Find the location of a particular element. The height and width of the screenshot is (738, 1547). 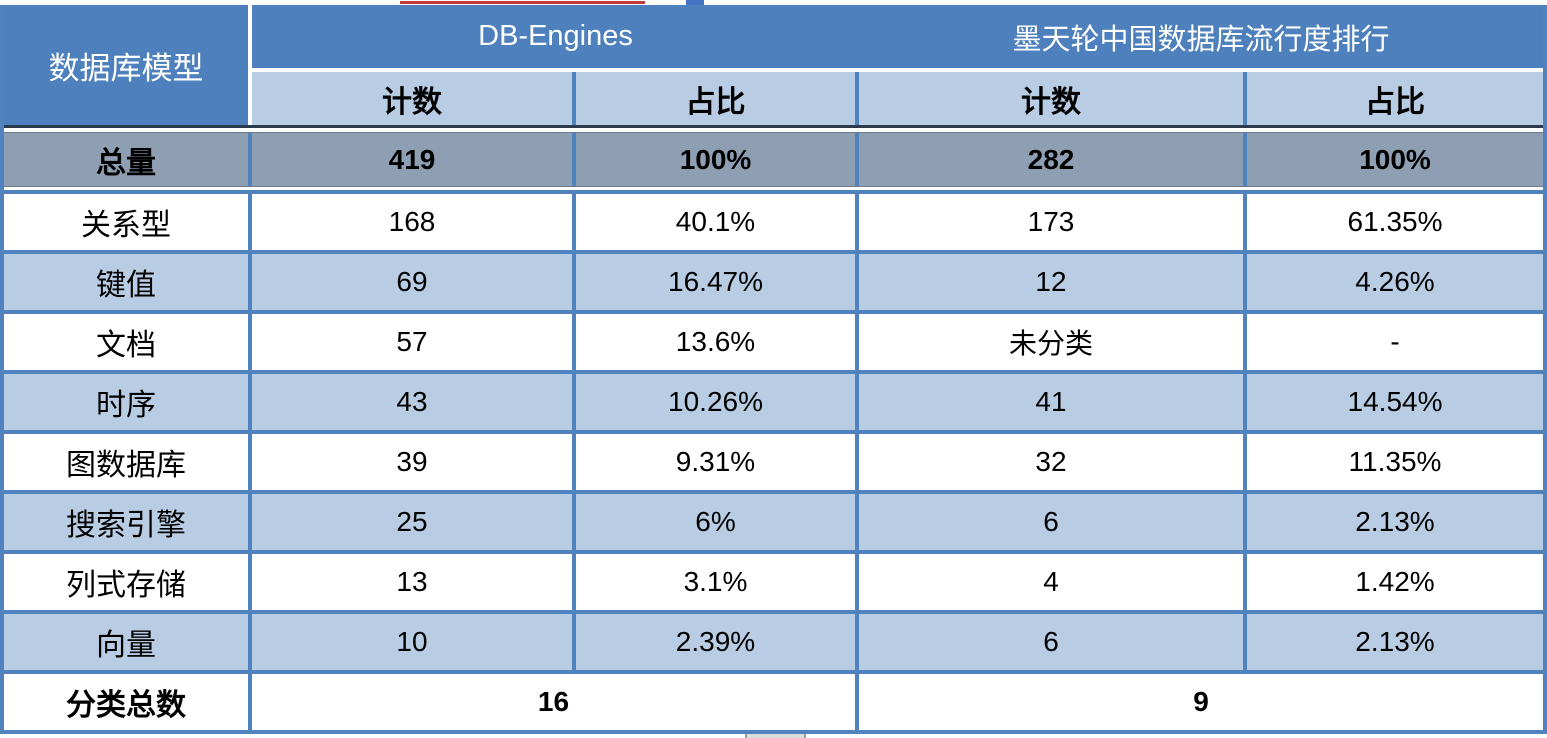

dbengines-count-cell: 69 is located at coordinates (414, 282).